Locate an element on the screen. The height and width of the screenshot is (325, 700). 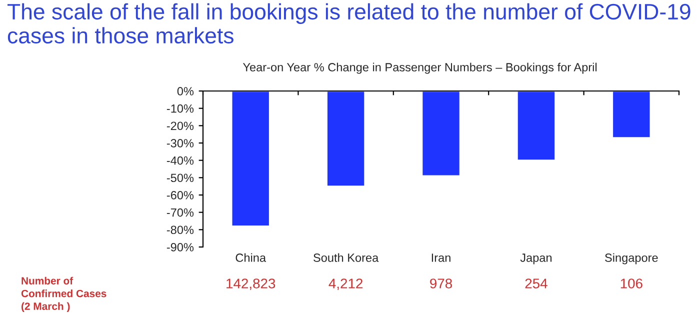
text: 4,212 is located at coordinates (345, 284).